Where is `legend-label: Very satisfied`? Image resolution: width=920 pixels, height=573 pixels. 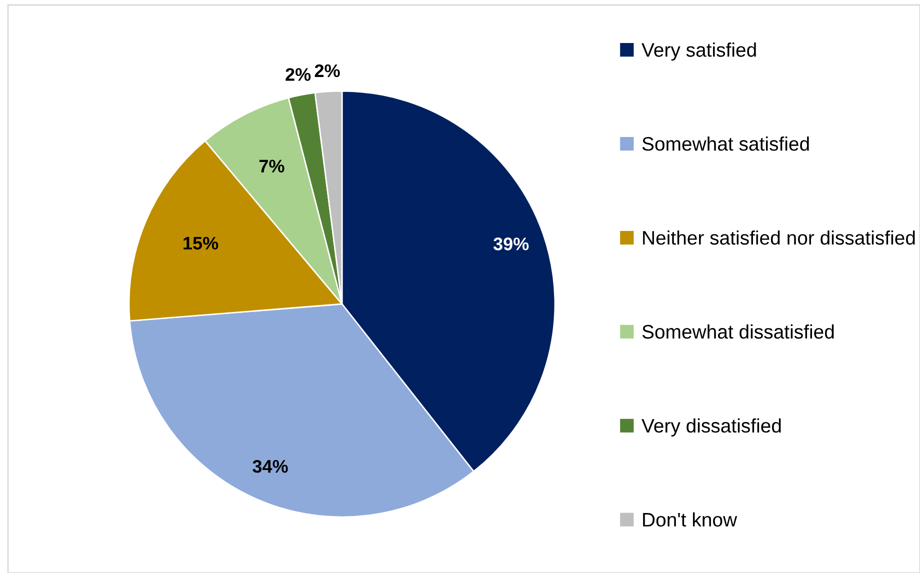
legend-label: Very satisfied is located at coordinates (699, 51).